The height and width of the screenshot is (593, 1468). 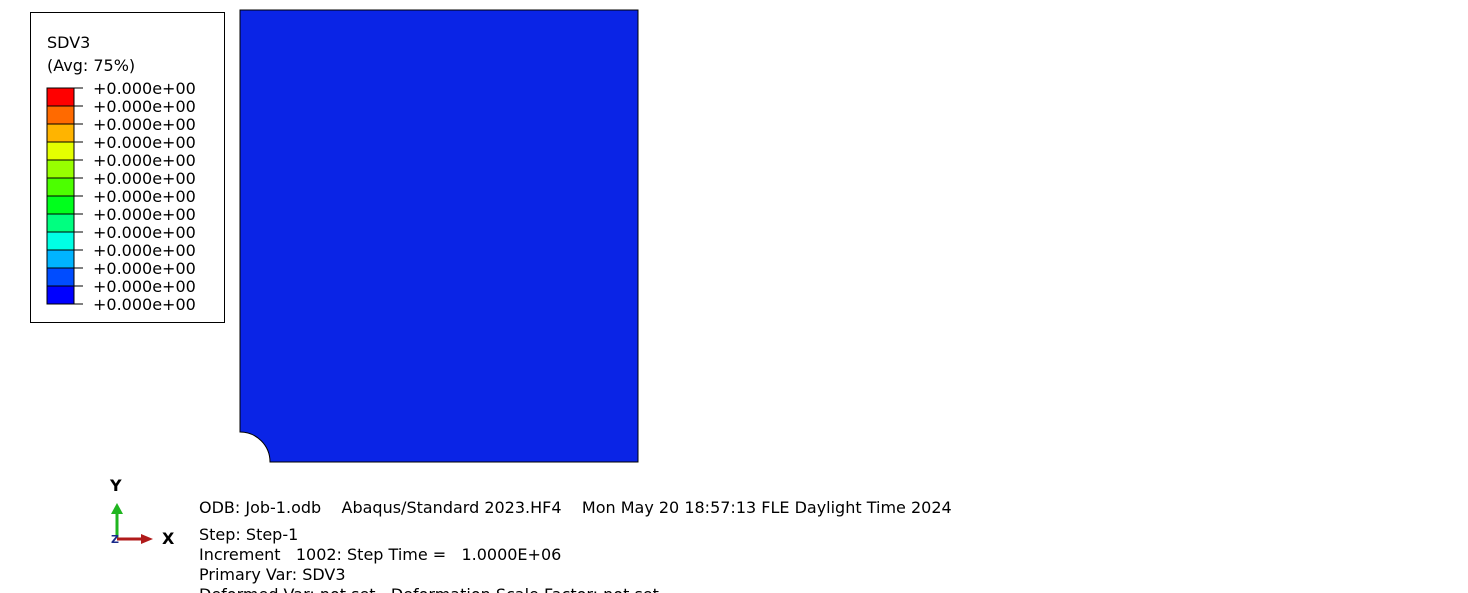 What do you see at coordinates (380, 554) in the screenshot?
I see `info-line: Increment 1002: Step Time = 1.0000E+06` at bounding box center [380, 554].